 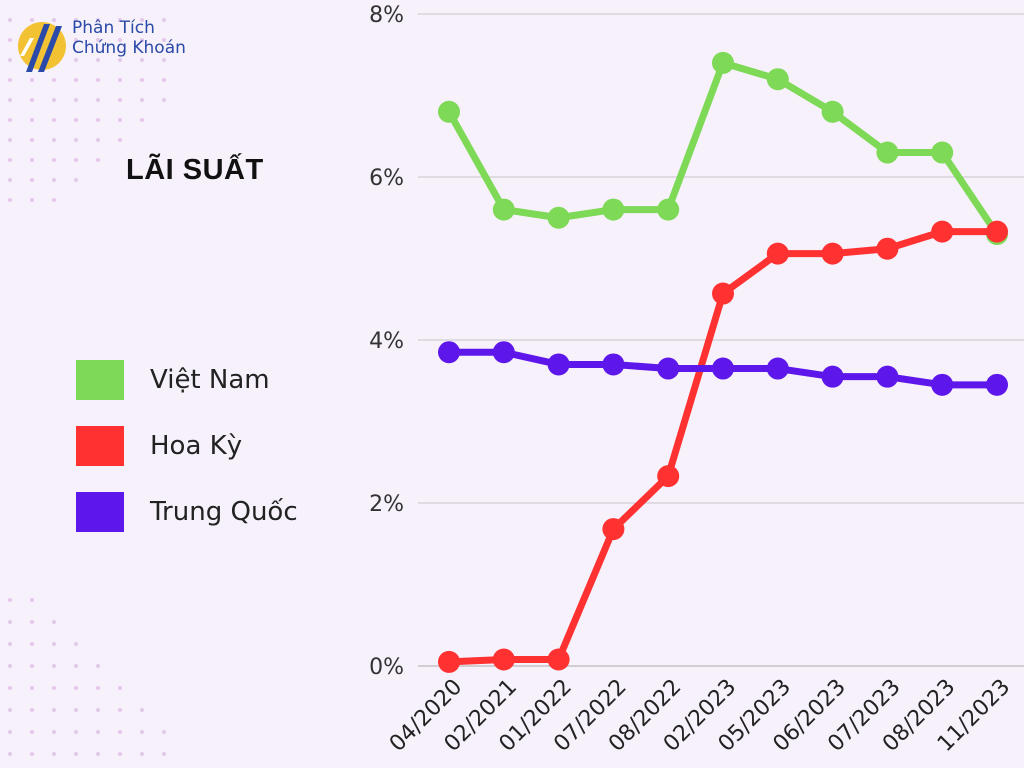 What do you see at coordinates (723, 148) in the screenshot?
I see `series-line` at bounding box center [723, 148].